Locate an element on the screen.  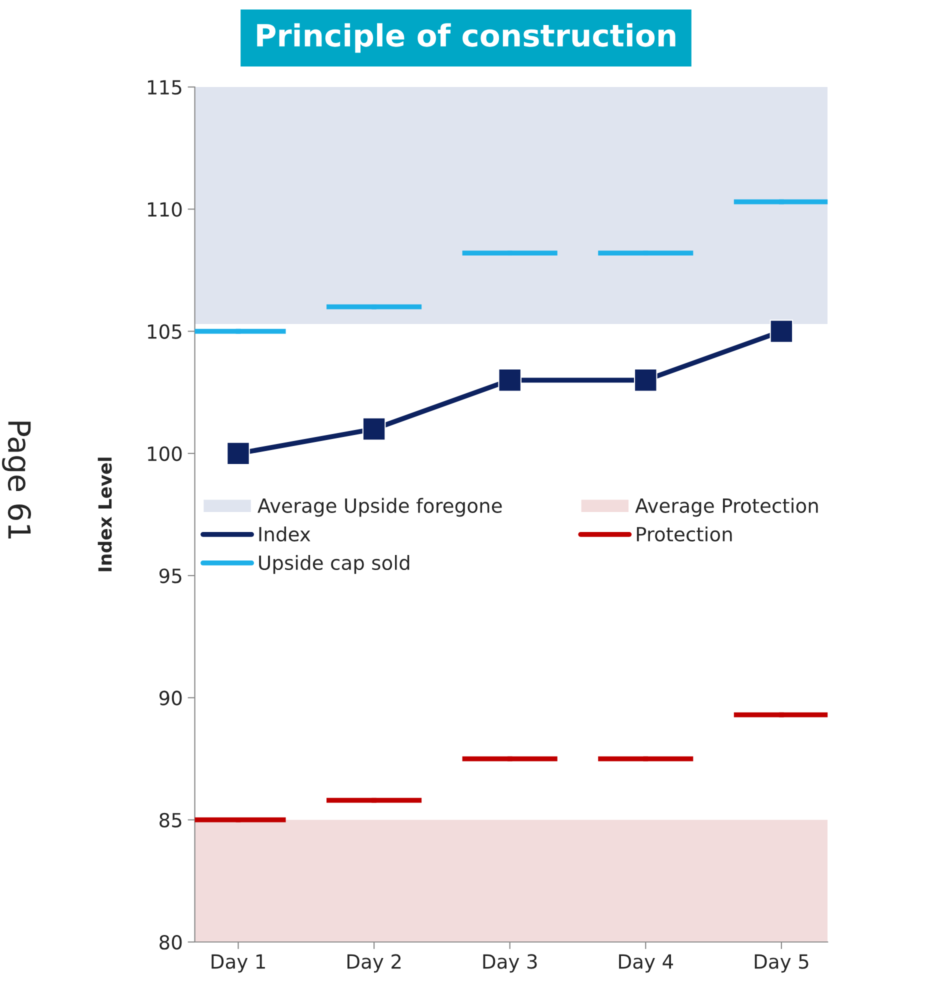
y-tick-label: 95 is located at coordinates (170, 576).